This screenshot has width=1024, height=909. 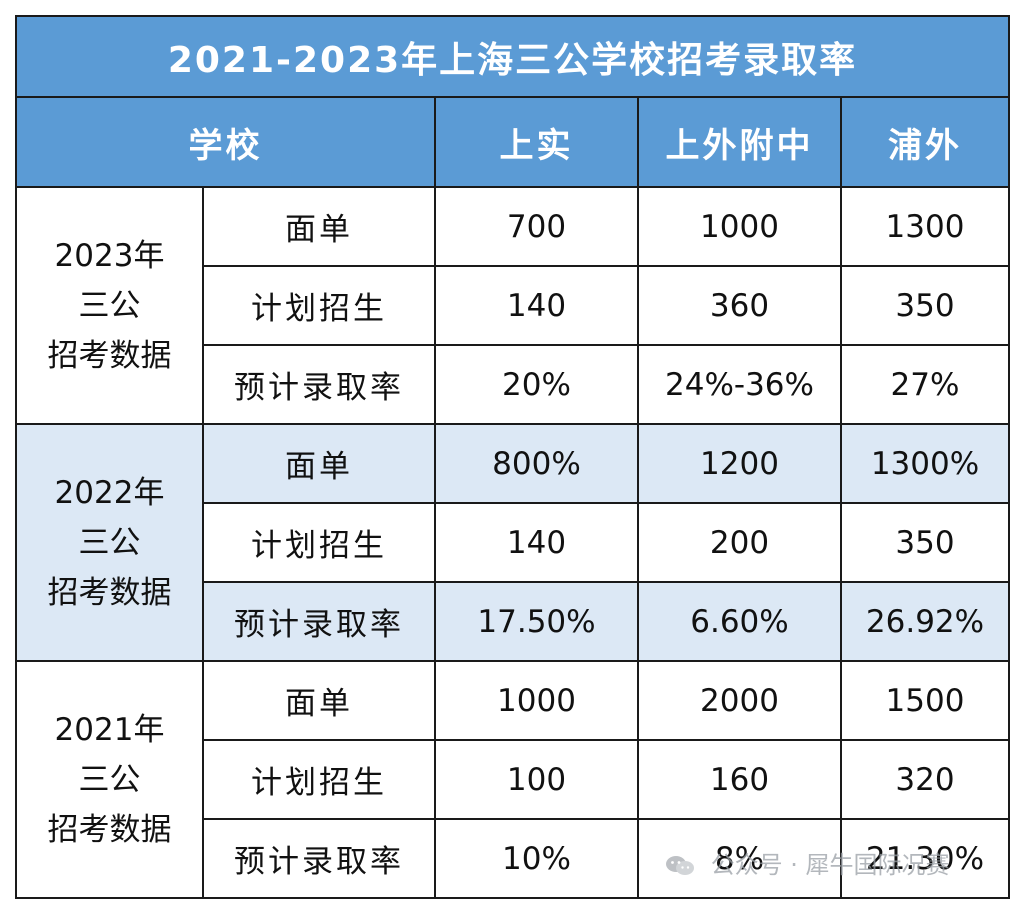 I want to click on year-group-2022: 2022年 三公 招考数据, so click(x=109, y=542).